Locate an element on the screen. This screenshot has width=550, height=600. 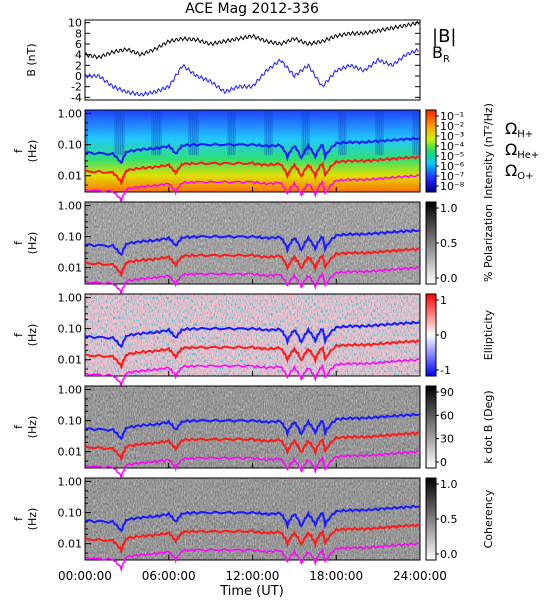
field-frame is located at coordinates (252, 60).